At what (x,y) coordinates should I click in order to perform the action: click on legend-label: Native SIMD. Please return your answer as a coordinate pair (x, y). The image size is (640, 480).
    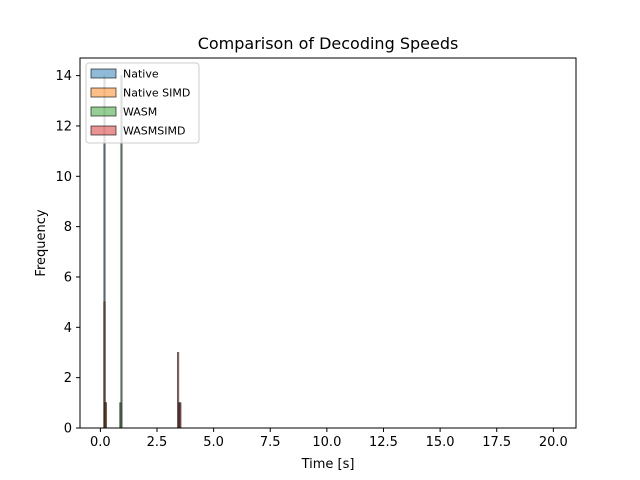
    Looking at the image, I should click on (156, 93).